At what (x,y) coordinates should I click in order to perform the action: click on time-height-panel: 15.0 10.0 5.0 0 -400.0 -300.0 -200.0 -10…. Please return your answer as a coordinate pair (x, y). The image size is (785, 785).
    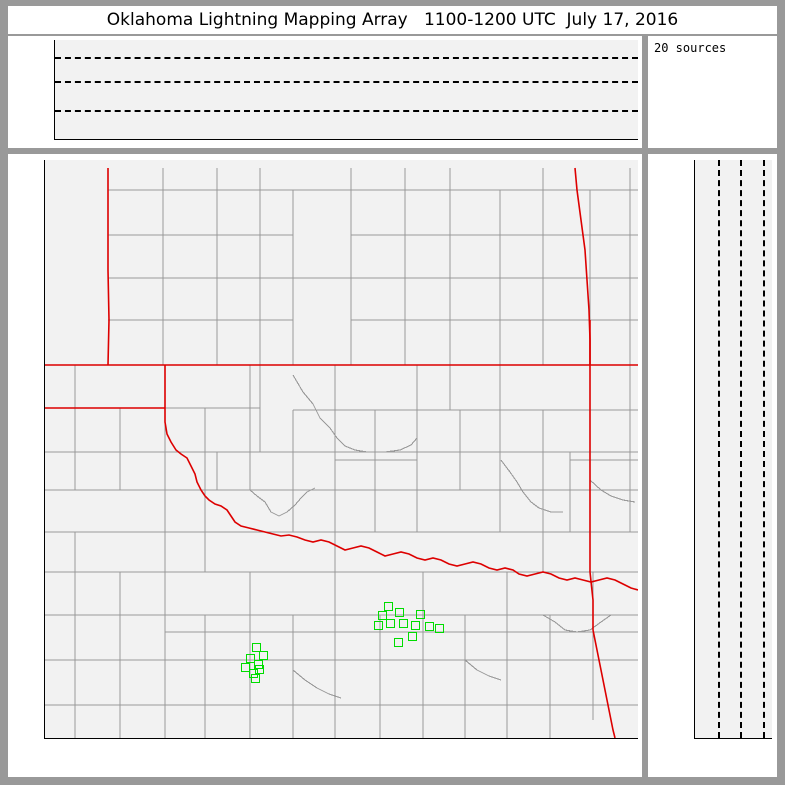
    Looking at the image, I should click on (325, 92).